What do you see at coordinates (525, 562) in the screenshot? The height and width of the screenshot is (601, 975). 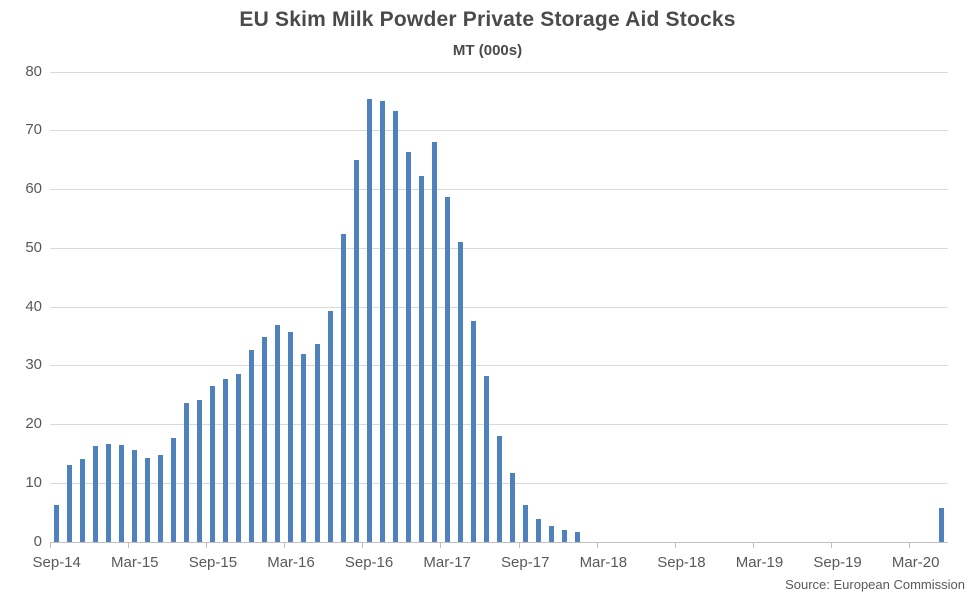 I see `x-axis-label: Sep-17` at bounding box center [525, 562].